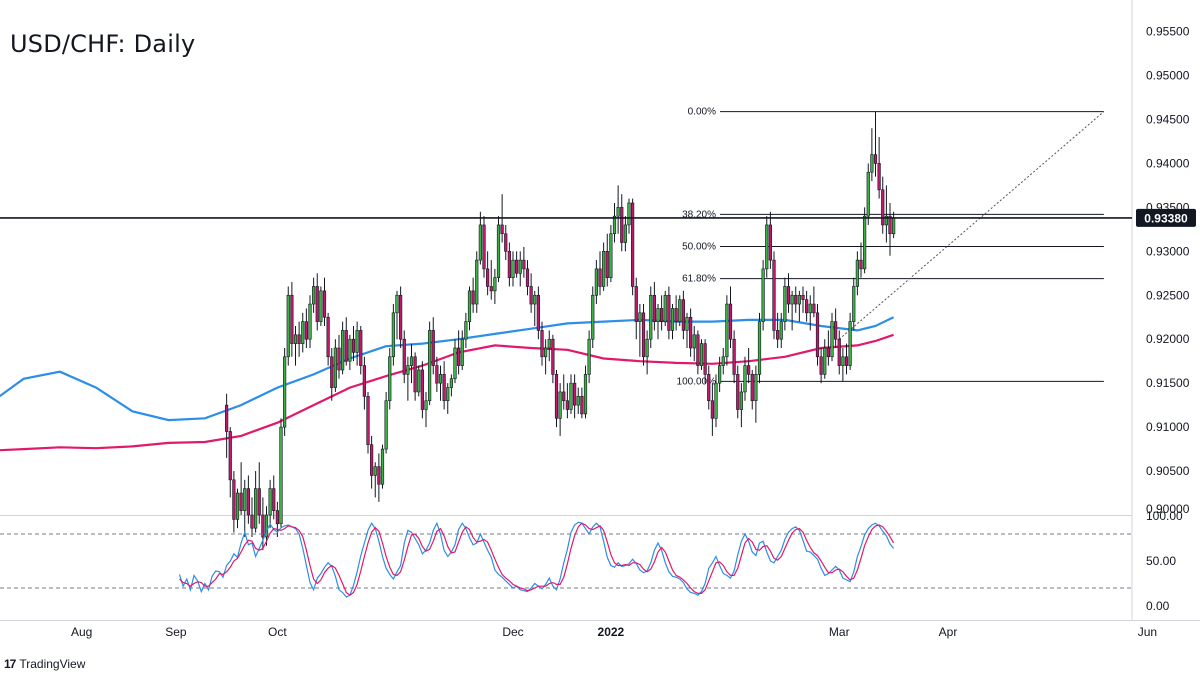  I want to click on time-tick-label: Sep, so click(176, 632).